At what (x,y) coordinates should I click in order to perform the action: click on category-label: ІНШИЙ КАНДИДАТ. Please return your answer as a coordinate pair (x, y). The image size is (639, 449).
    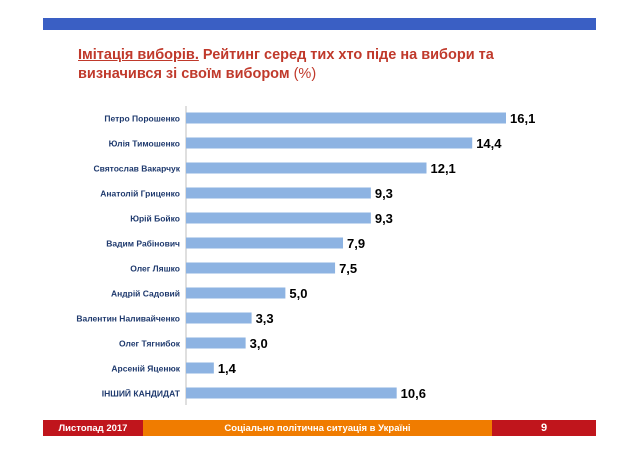
    Looking at the image, I should click on (141, 393).